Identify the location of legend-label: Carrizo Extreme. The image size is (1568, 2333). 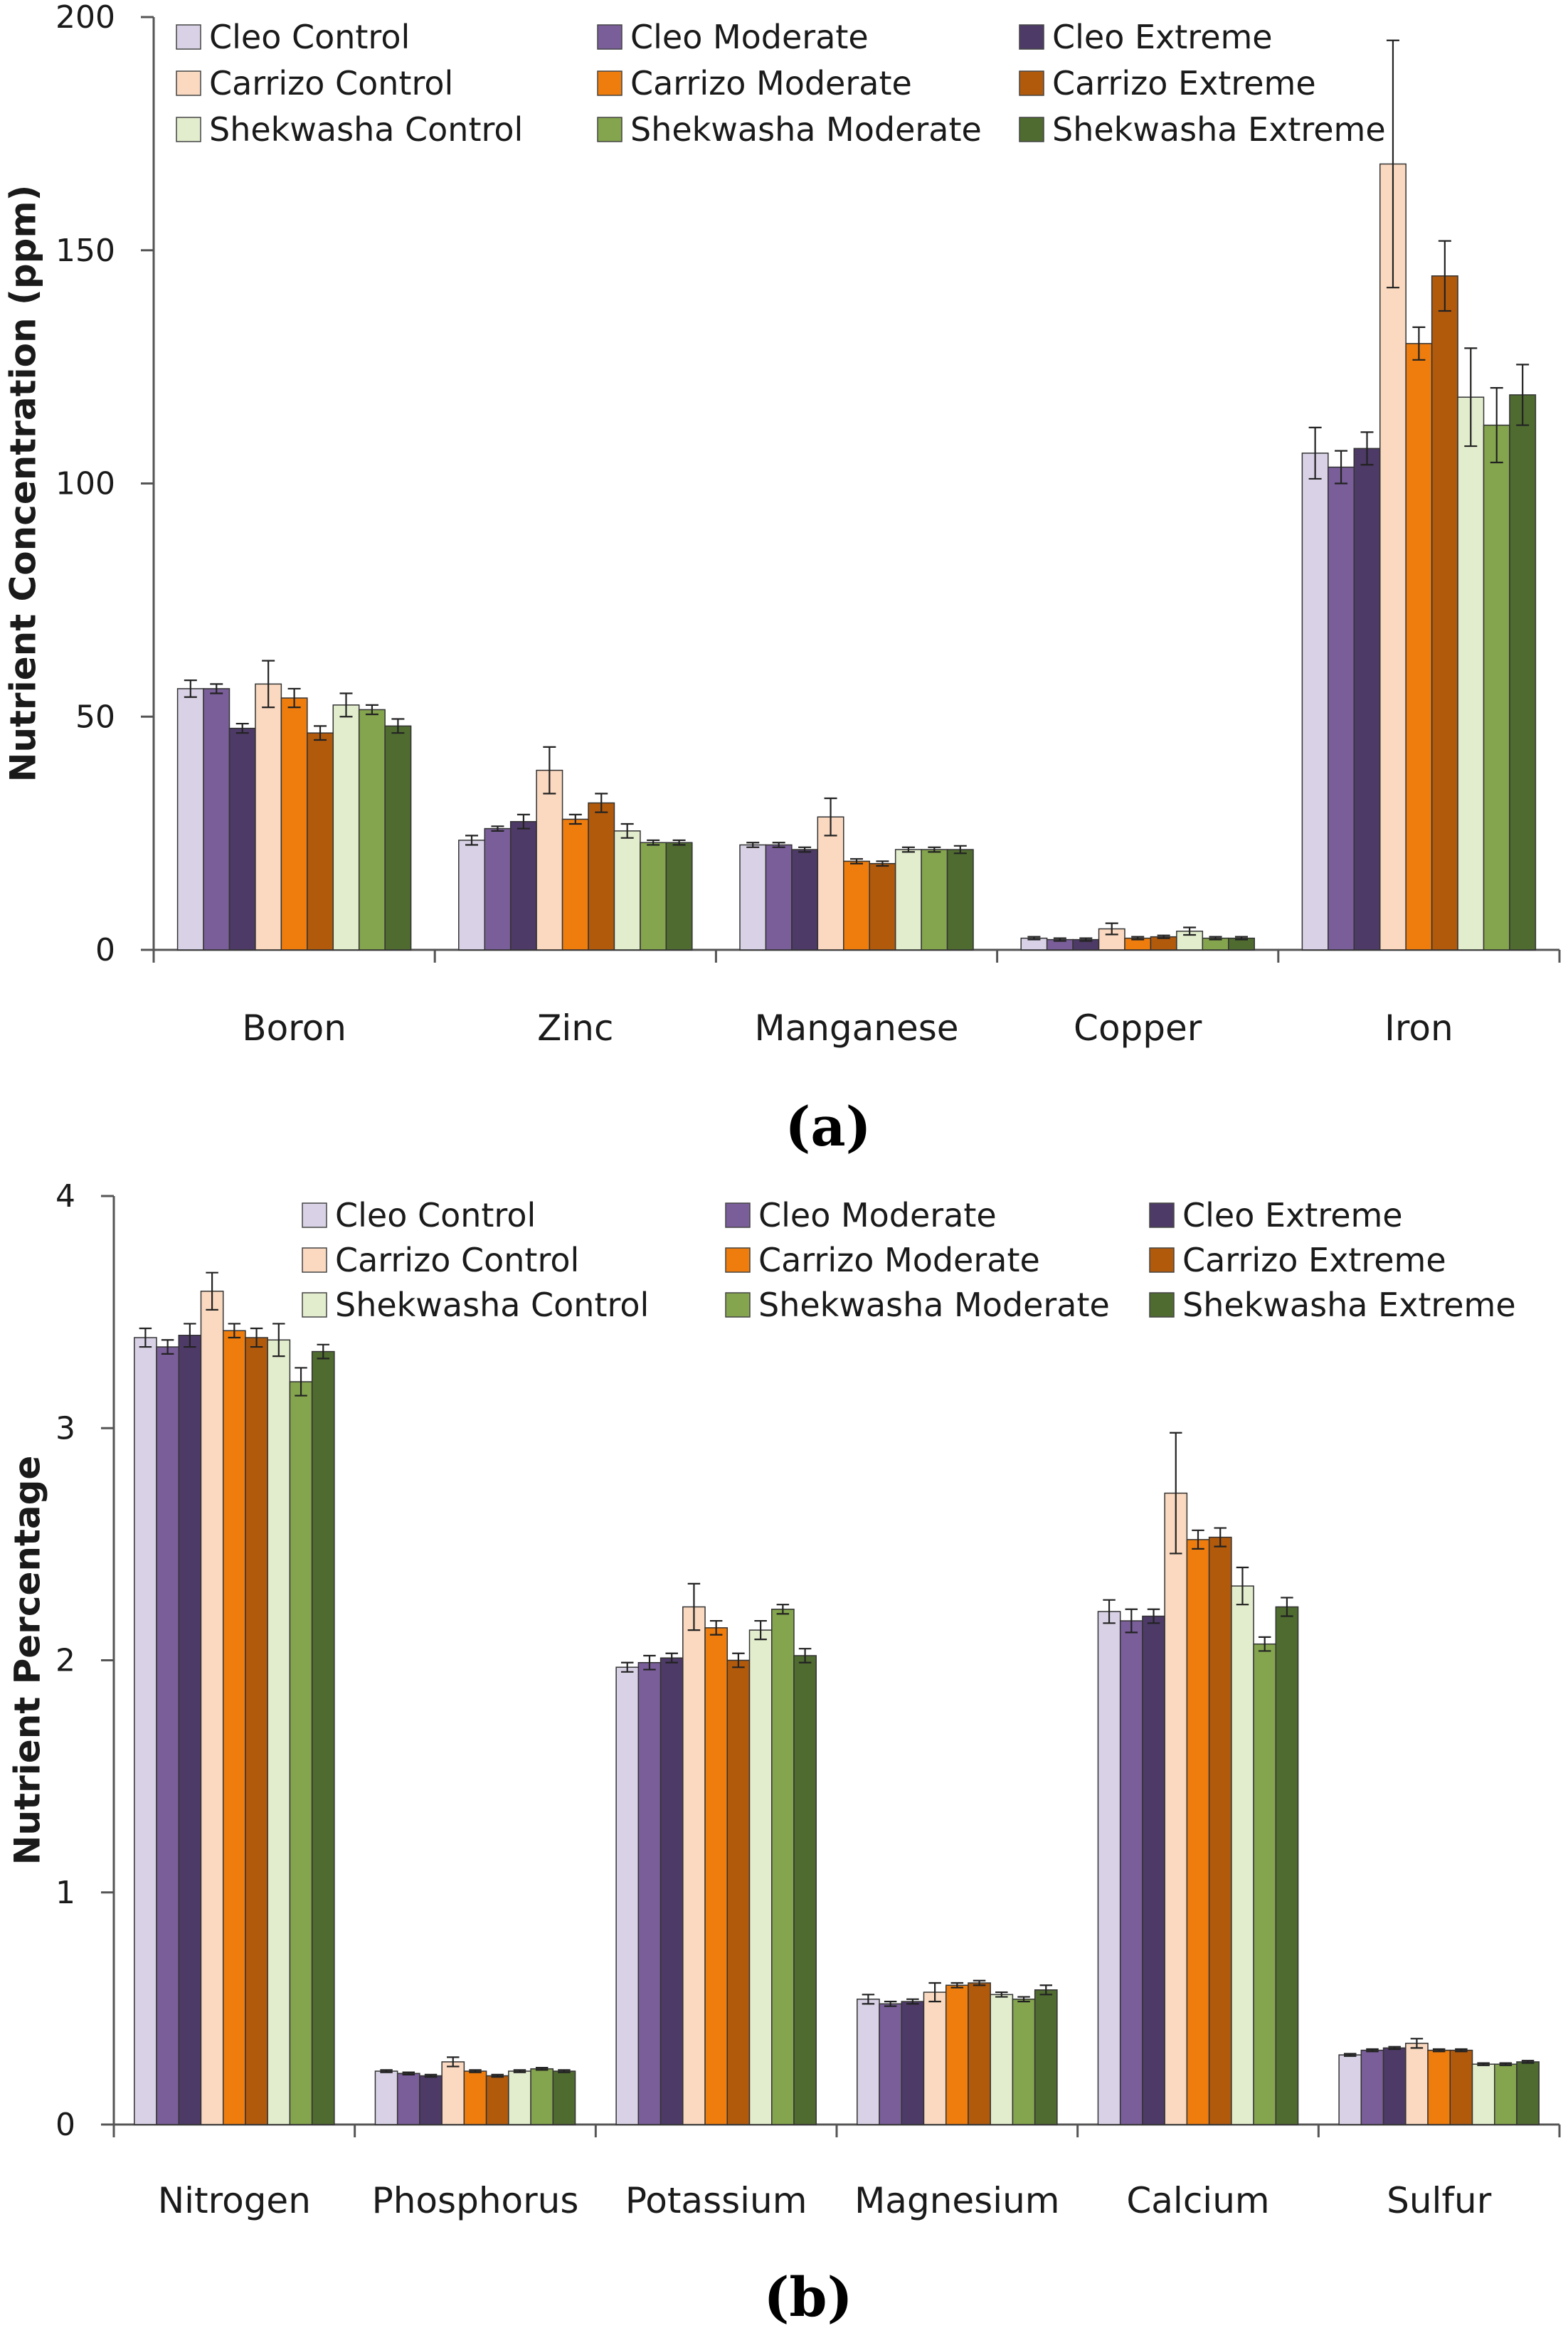
(1184, 83).